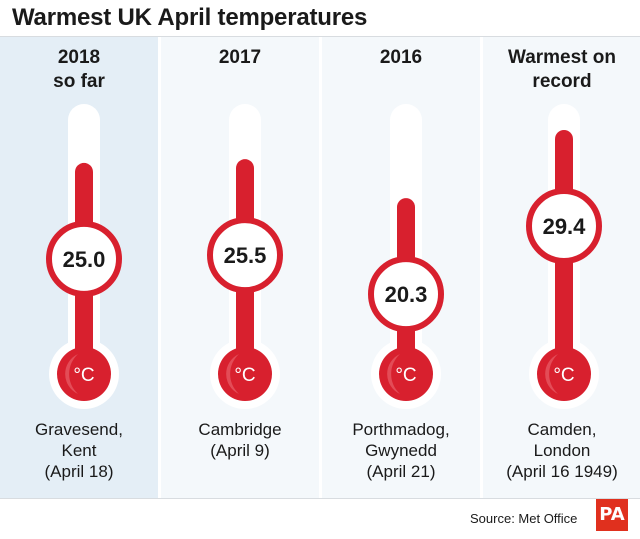 The width and height of the screenshot is (640, 539). I want to click on place-line: Gwynedd, so click(401, 450).